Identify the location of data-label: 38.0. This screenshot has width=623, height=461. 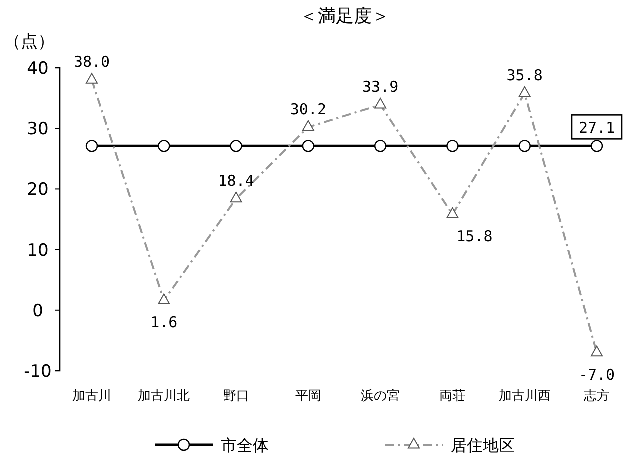
(92, 62).